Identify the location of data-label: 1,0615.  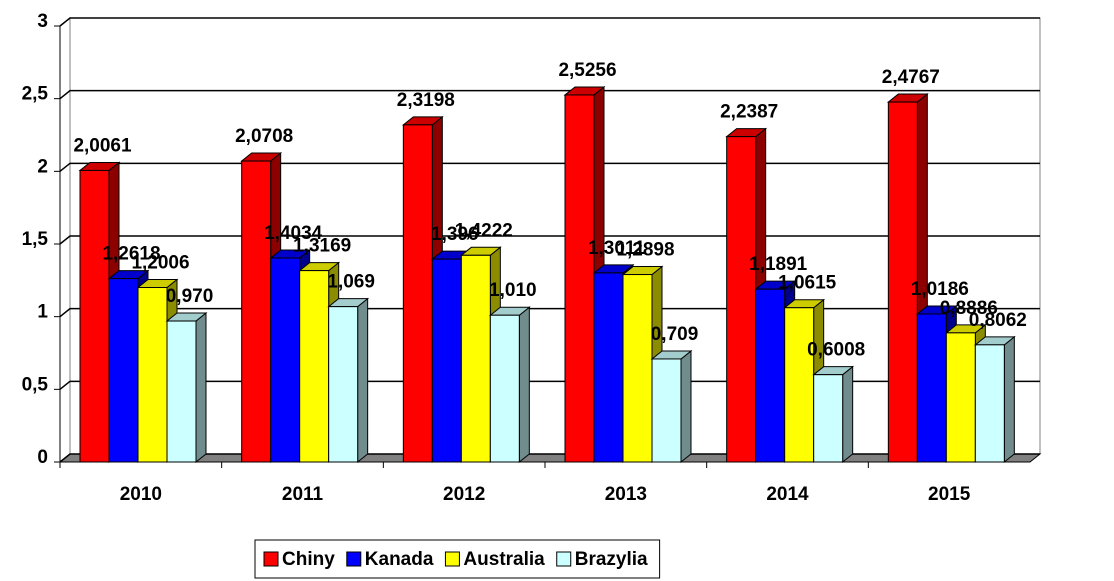
(807, 283).